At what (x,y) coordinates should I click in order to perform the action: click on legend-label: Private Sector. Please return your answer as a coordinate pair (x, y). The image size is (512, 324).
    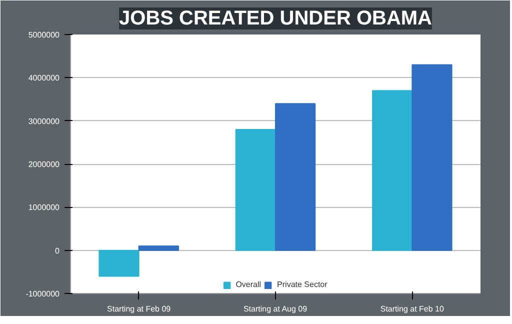
    Looking at the image, I should click on (302, 284).